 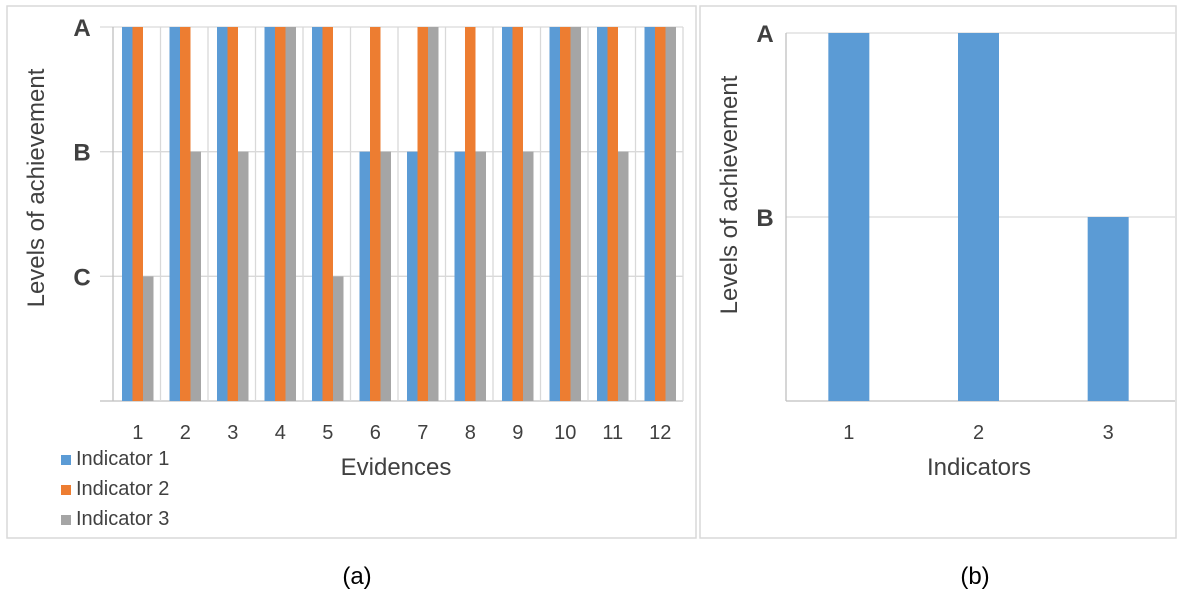 What do you see at coordinates (122, 519) in the screenshot?
I see `legend-label: Indicator 3` at bounding box center [122, 519].